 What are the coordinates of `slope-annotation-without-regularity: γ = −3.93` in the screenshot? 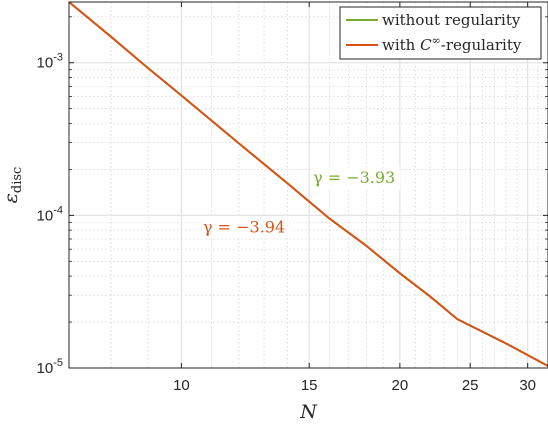 It's located at (354, 177).